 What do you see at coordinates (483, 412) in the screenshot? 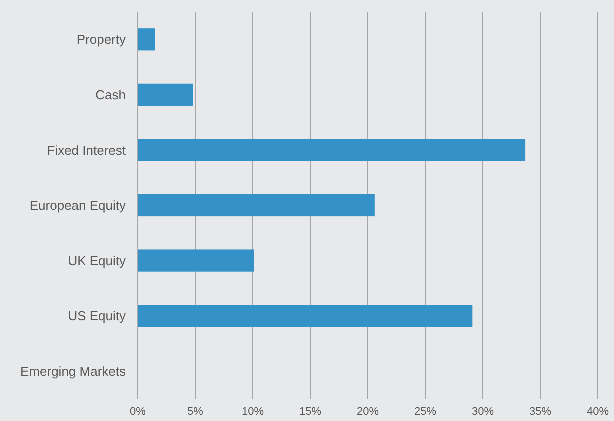
I see `x-tick-label: 30%` at bounding box center [483, 412].